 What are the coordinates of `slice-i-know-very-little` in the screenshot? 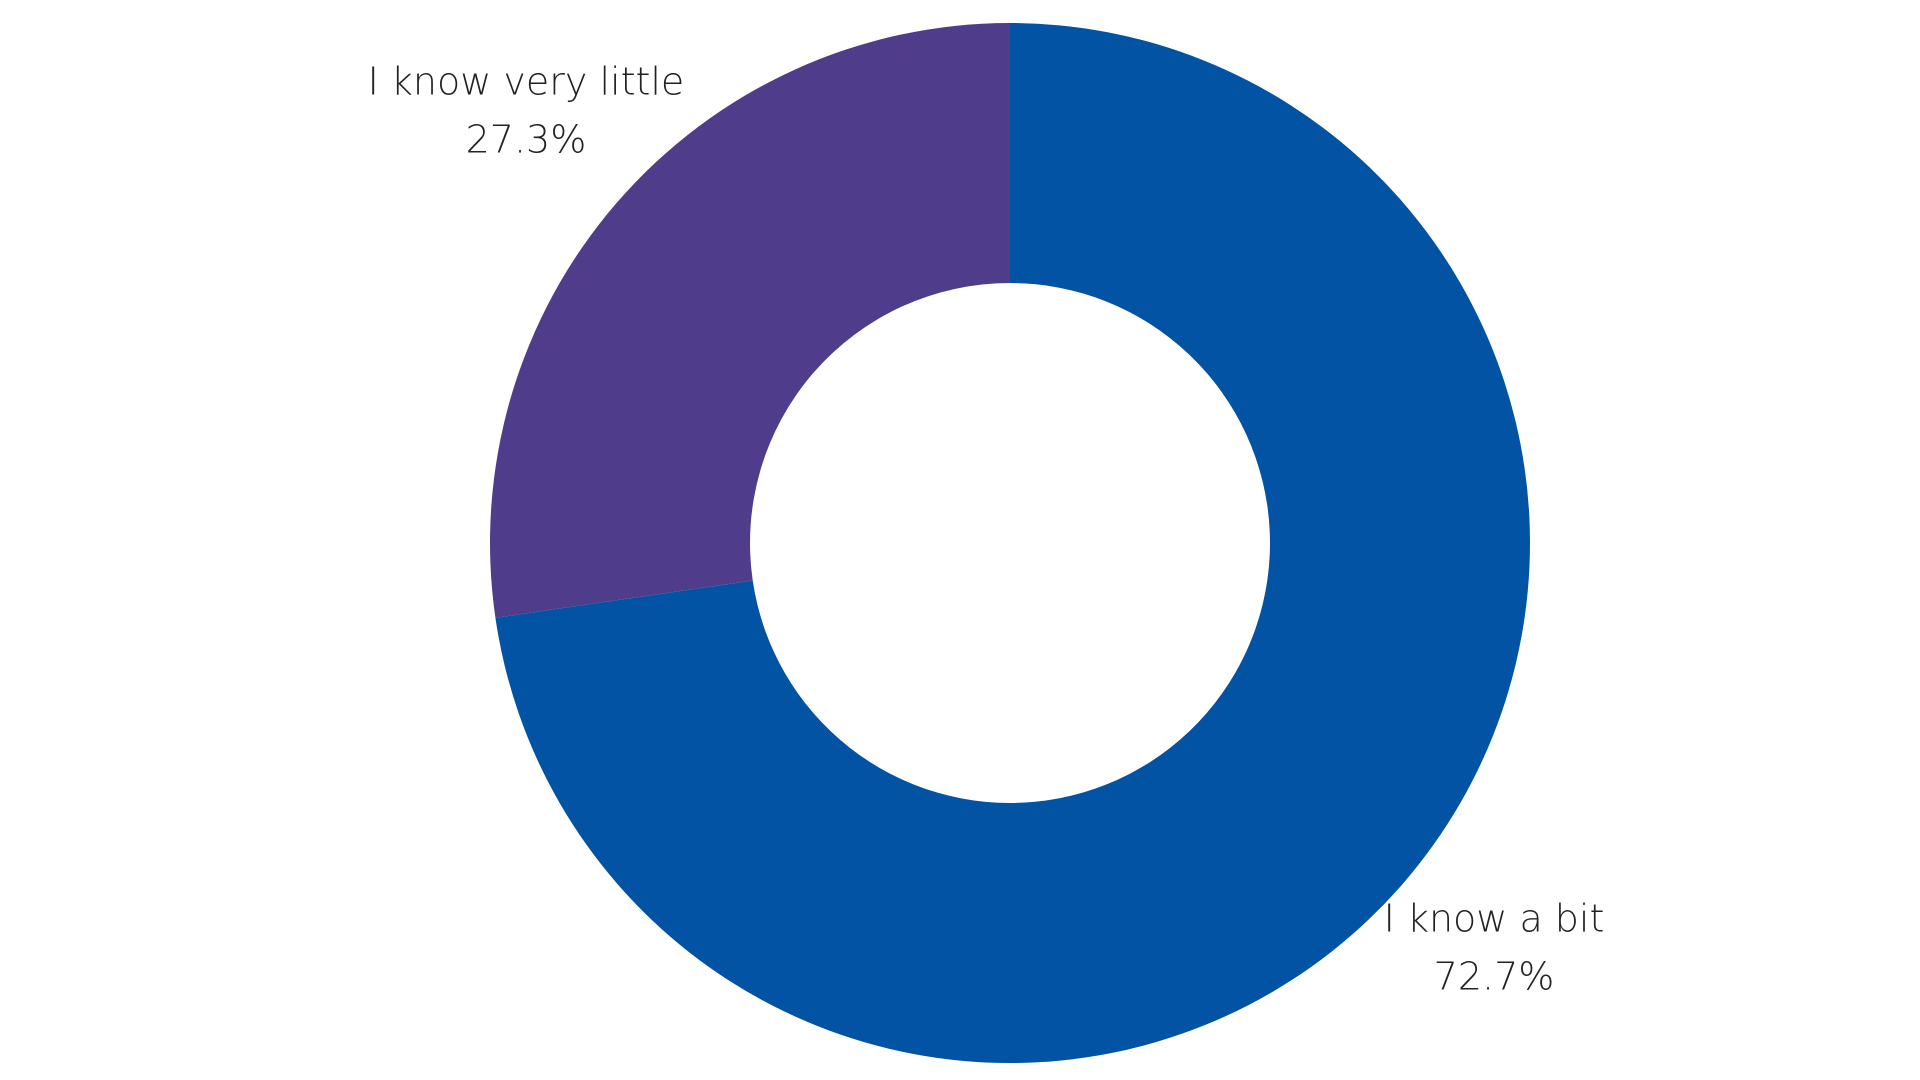 It's located at (750, 320).